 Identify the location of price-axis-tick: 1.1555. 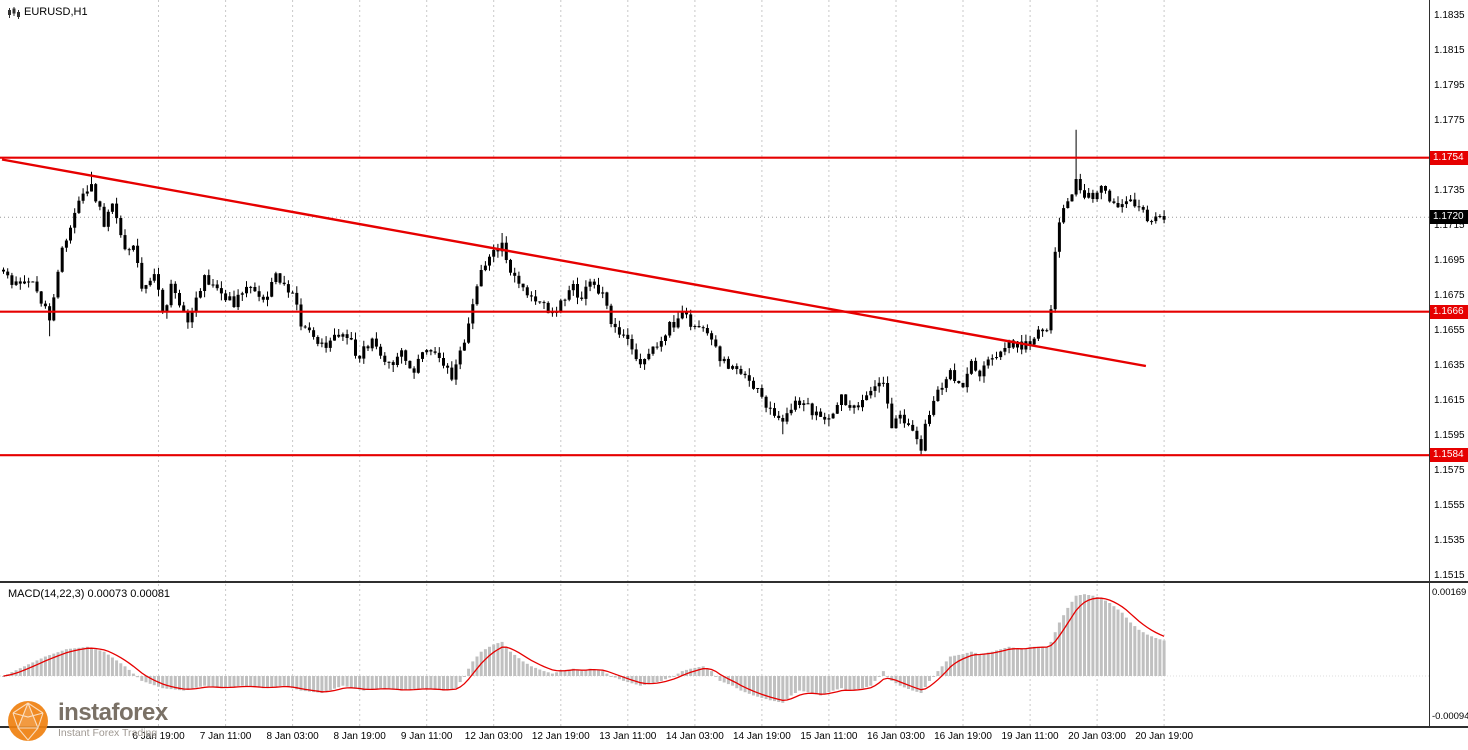
(1449, 505).